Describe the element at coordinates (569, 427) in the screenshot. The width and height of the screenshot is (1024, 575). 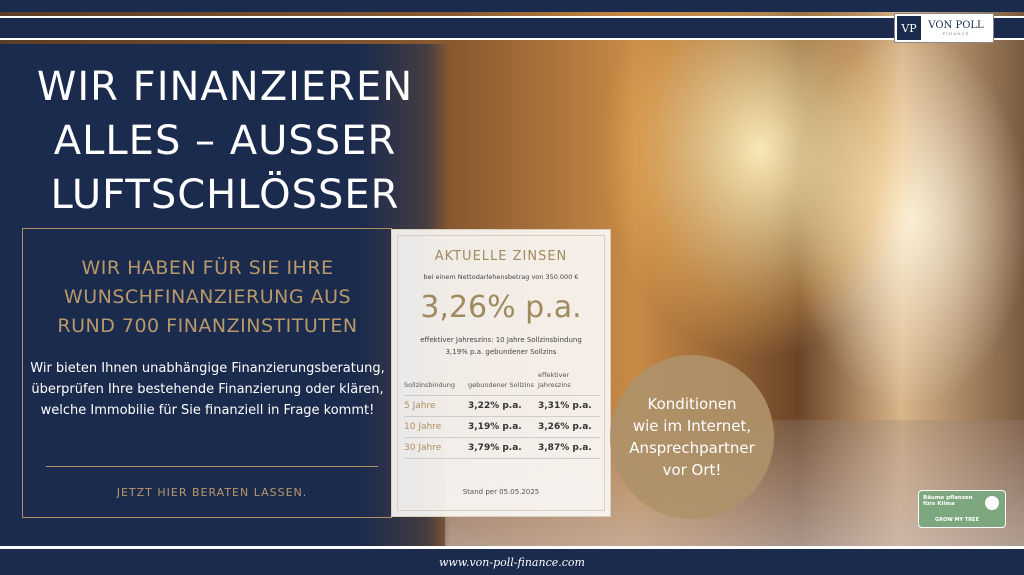
I see `rate-cell: 3,26% p.a.` at that location.